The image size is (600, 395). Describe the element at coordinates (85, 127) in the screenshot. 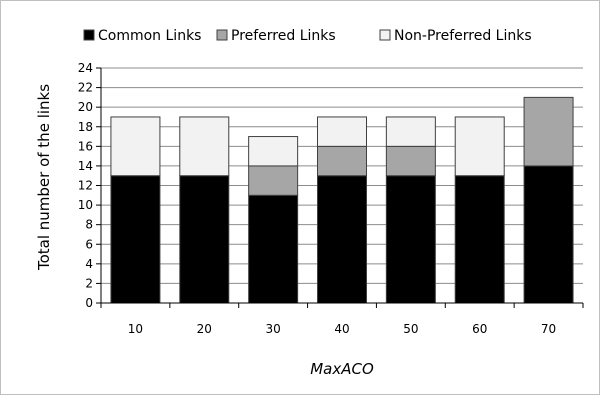

I see `y-tick-label: 18` at that location.